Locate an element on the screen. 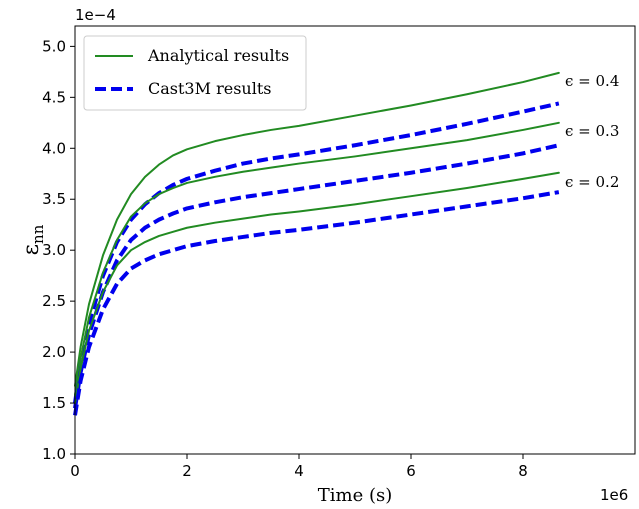 This screenshot has height=509, width=639. y-tick-label: 1.0 is located at coordinates (54, 454).